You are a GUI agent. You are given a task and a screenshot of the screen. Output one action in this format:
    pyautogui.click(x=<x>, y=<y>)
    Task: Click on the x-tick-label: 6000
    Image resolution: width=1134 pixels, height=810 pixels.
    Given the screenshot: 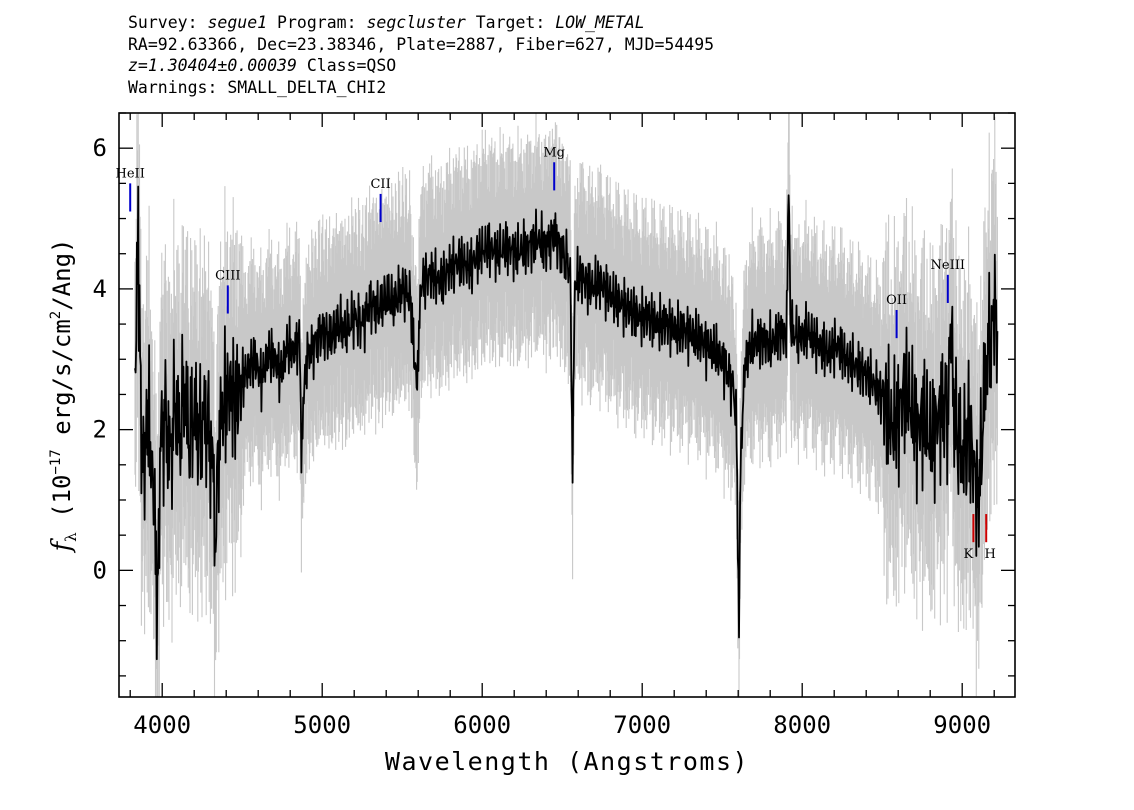 What is the action you would take?
    pyautogui.click(x=482, y=725)
    